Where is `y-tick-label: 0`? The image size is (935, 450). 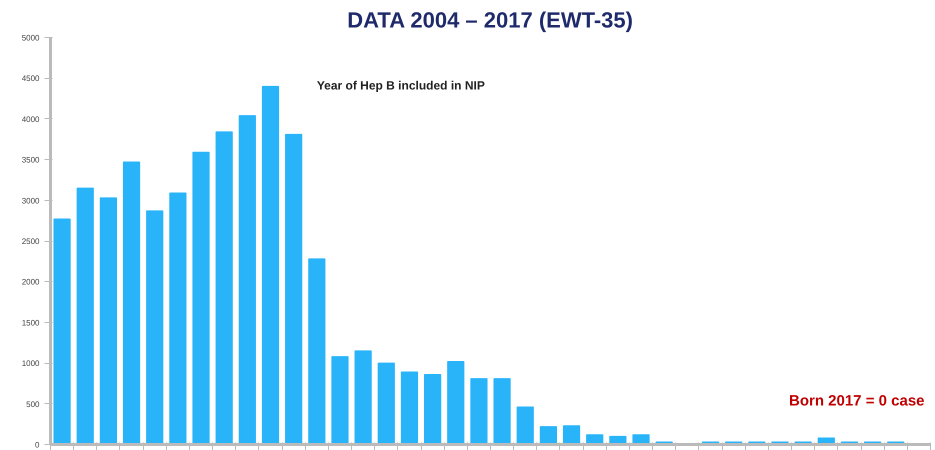 y-tick-label: 0 is located at coordinates (37, 445).